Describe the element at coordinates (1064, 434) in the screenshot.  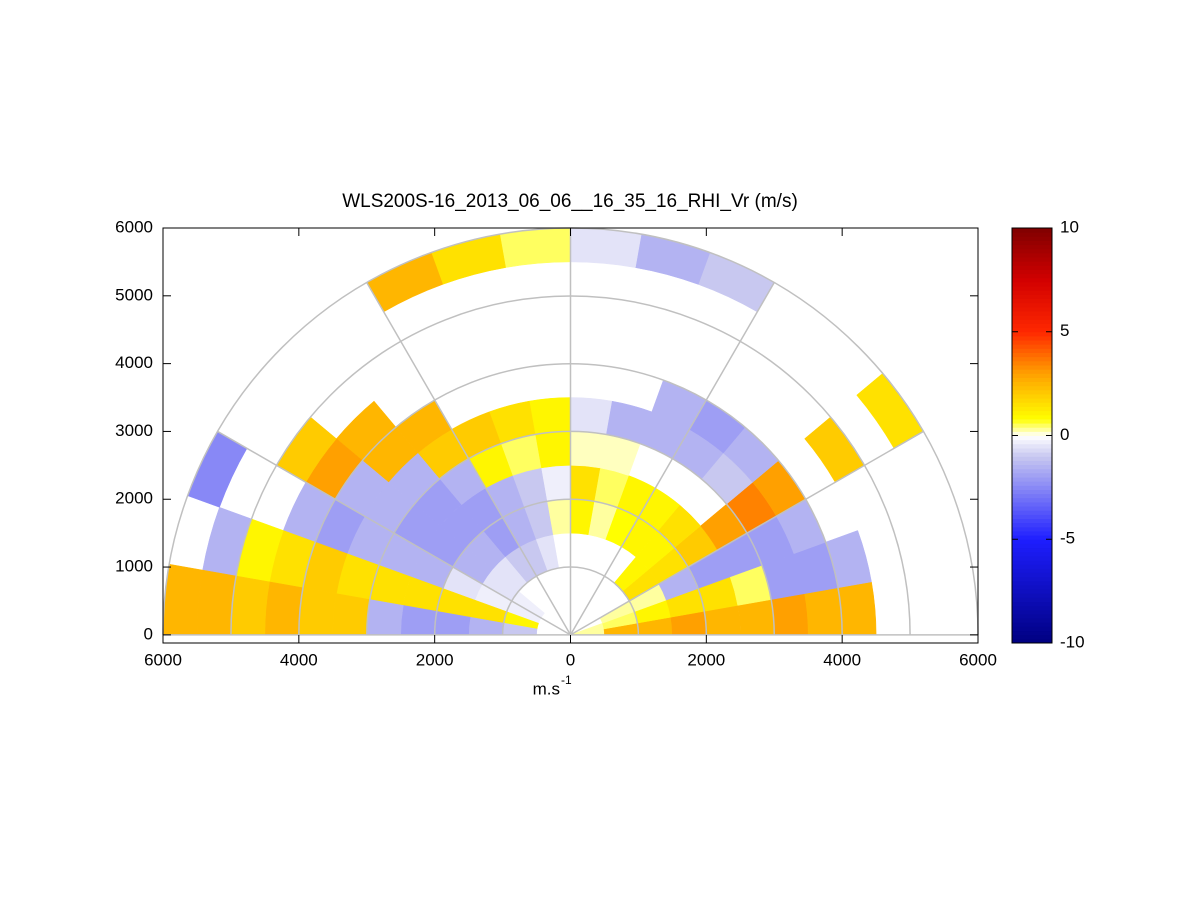
I see `colorbar-tick-label: 0` at that location.